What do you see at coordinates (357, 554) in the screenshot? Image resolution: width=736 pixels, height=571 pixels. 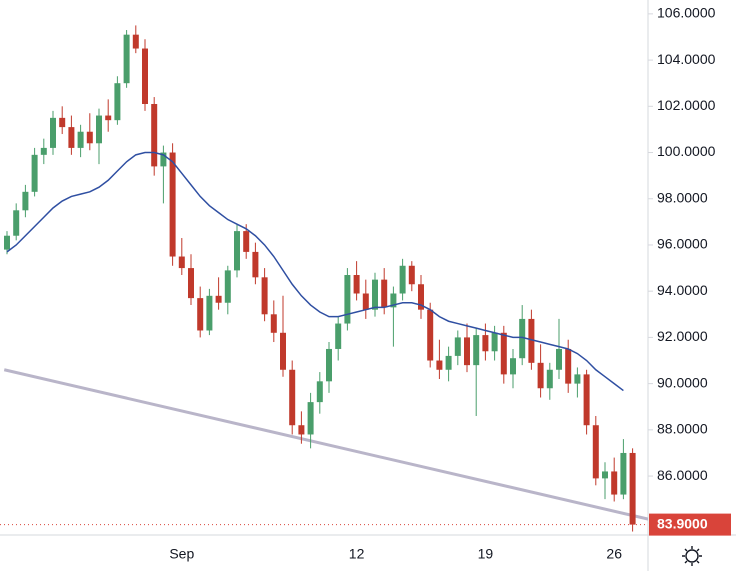 I see `x-tick-label: 12` at bounding box center [357, 554].